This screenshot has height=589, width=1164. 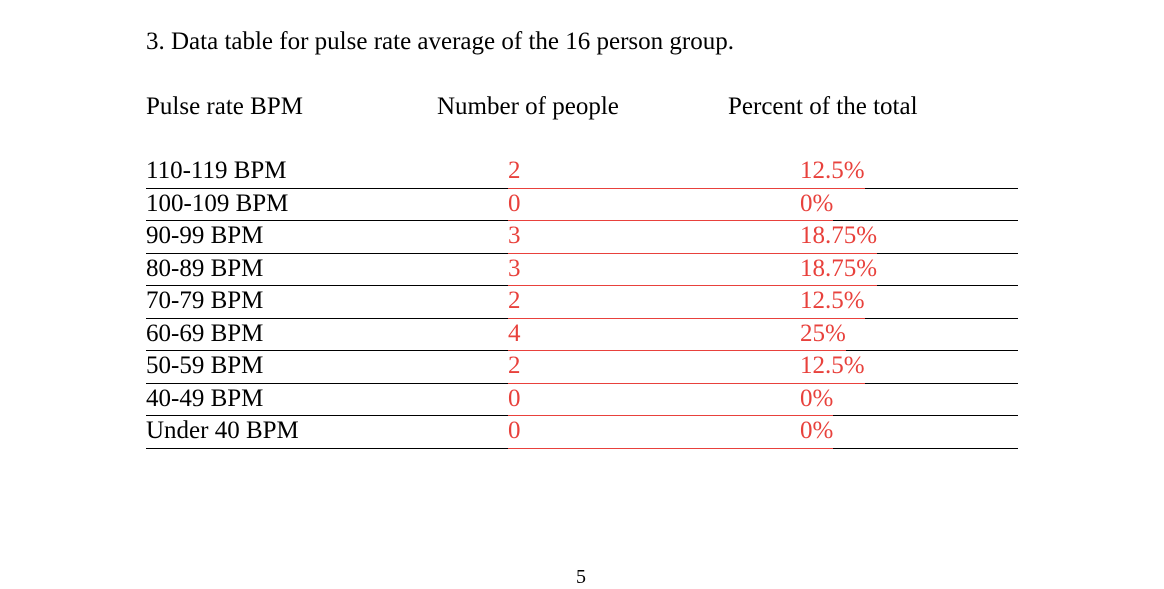 What do you see at coordinates (327, 205) in the screenshot?
I see `range-cell: 100-109 BPM` at bounding box center [327, 205].